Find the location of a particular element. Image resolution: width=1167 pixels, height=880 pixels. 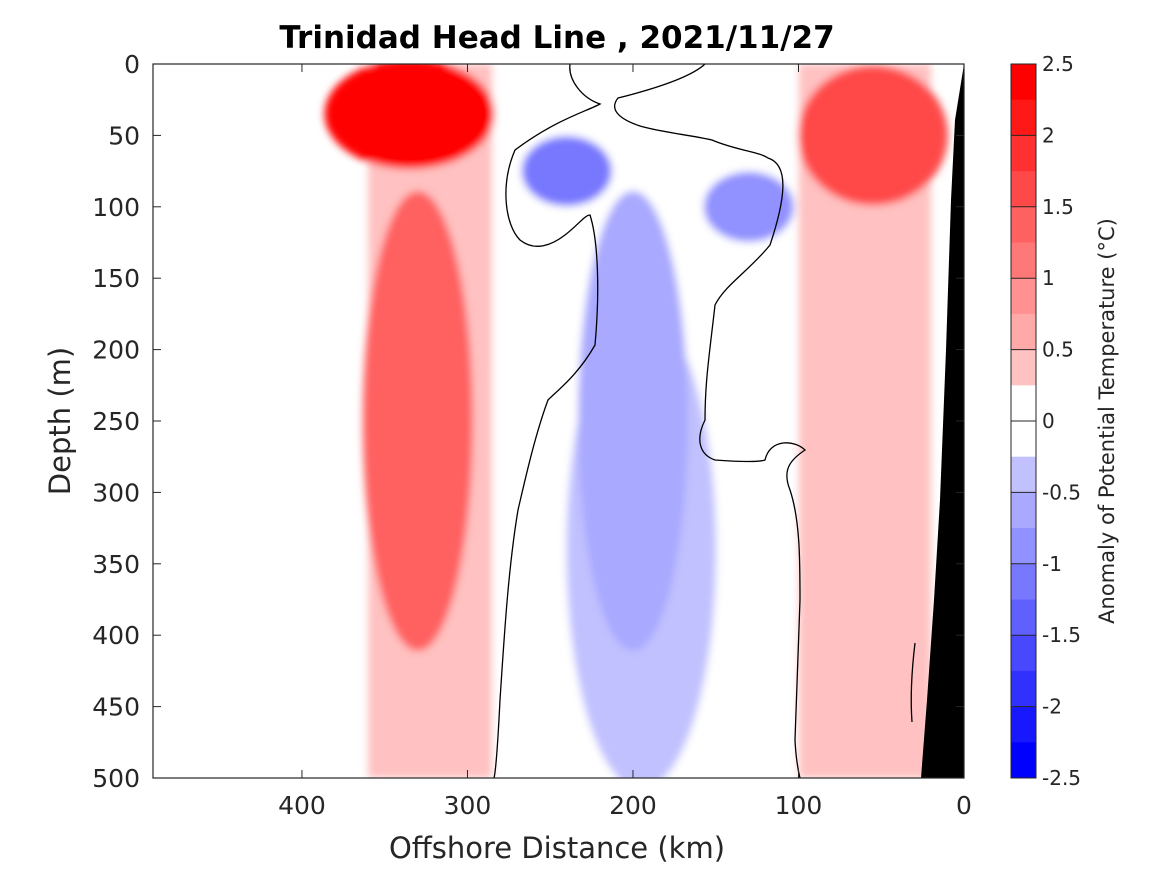

zero-contour-west is located at coordinates (547, 421).